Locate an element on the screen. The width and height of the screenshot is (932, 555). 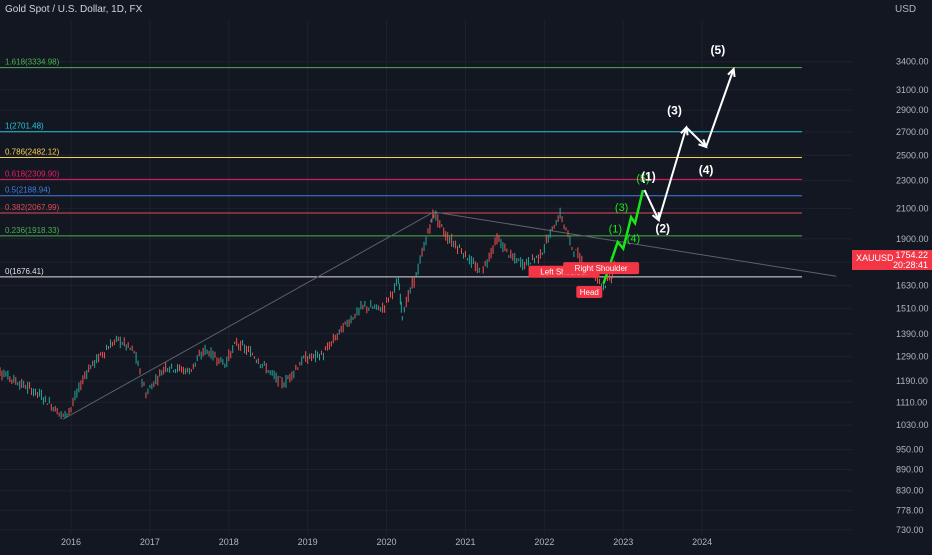
y-tick-label: 778.00 is located at coordinates (910, 510).